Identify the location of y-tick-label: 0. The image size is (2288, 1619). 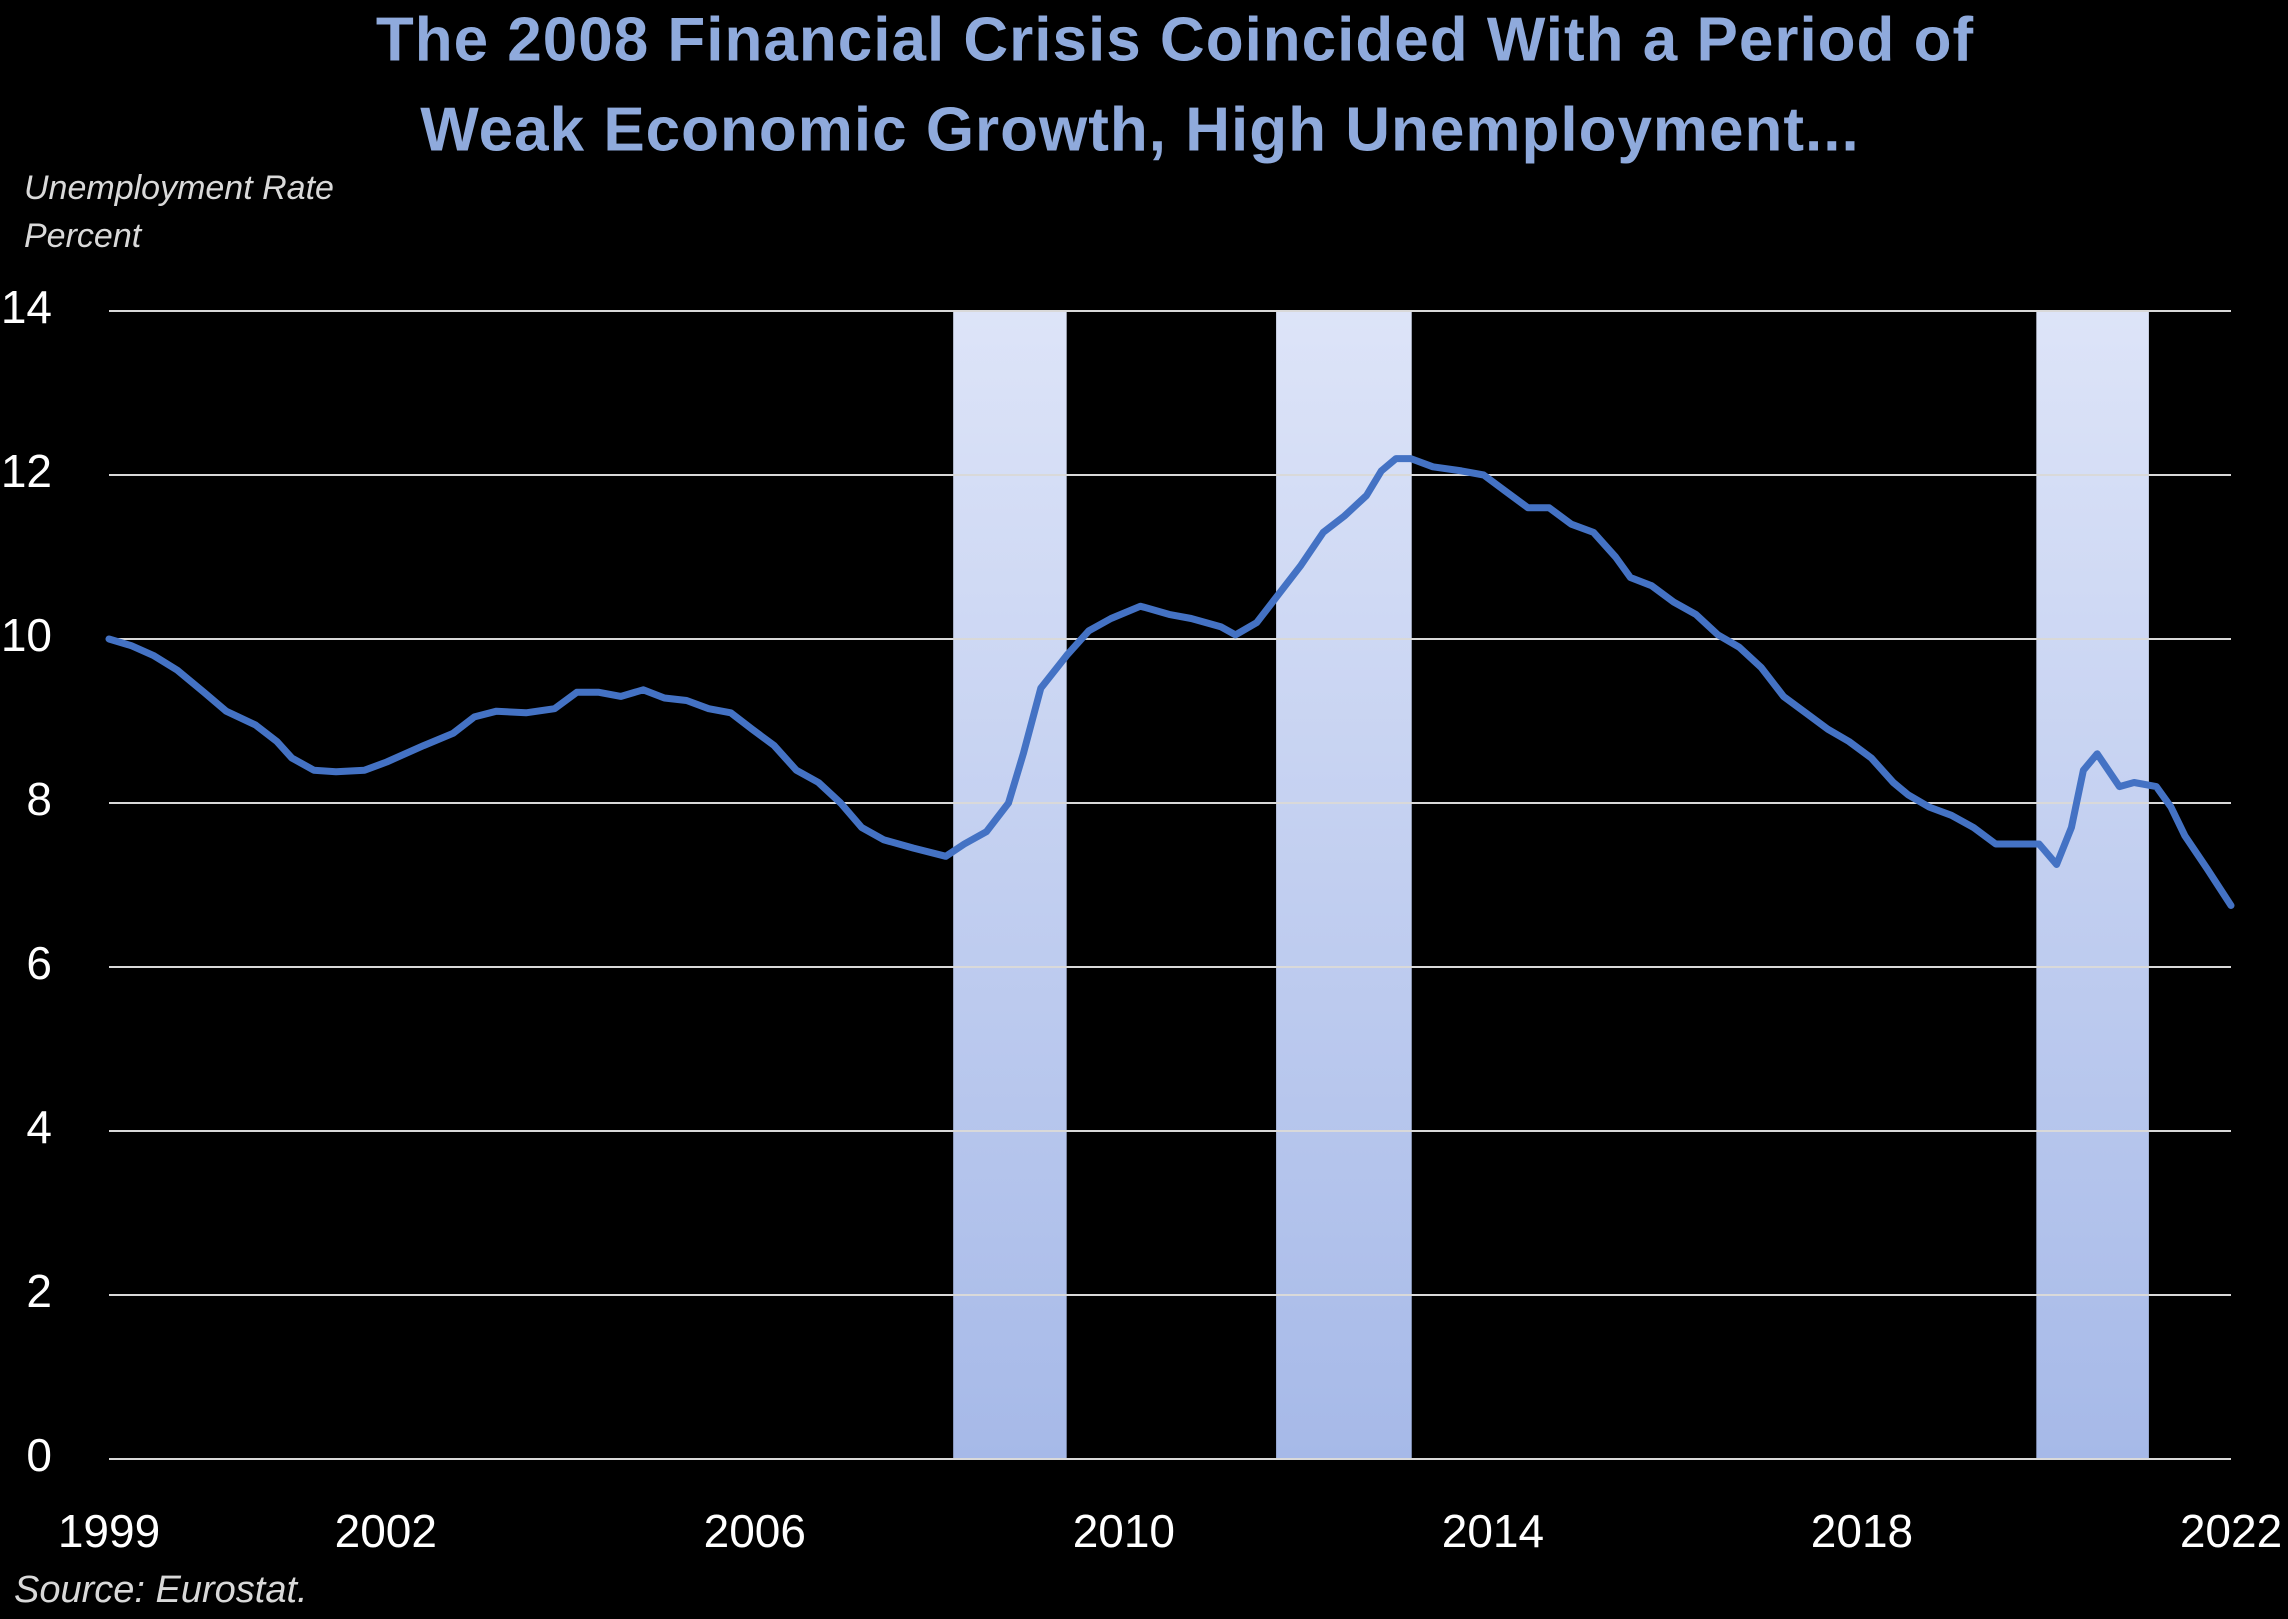
(39, 1455).